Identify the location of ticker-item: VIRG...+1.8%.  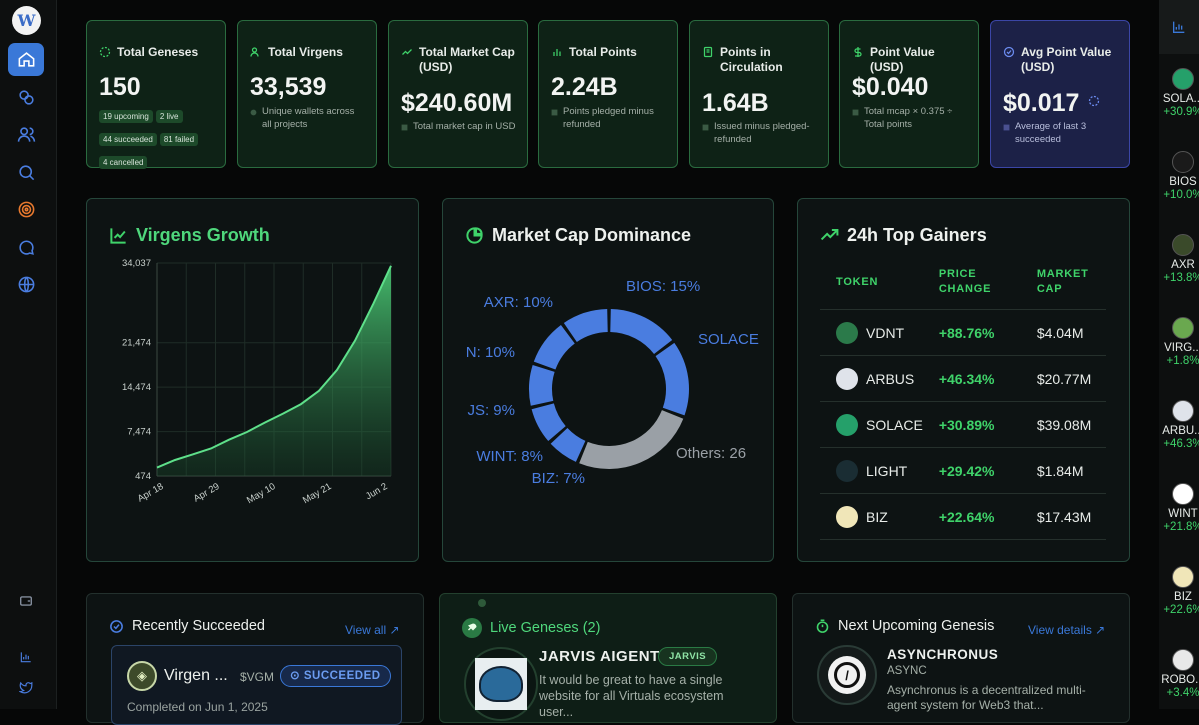
(1179, 342).